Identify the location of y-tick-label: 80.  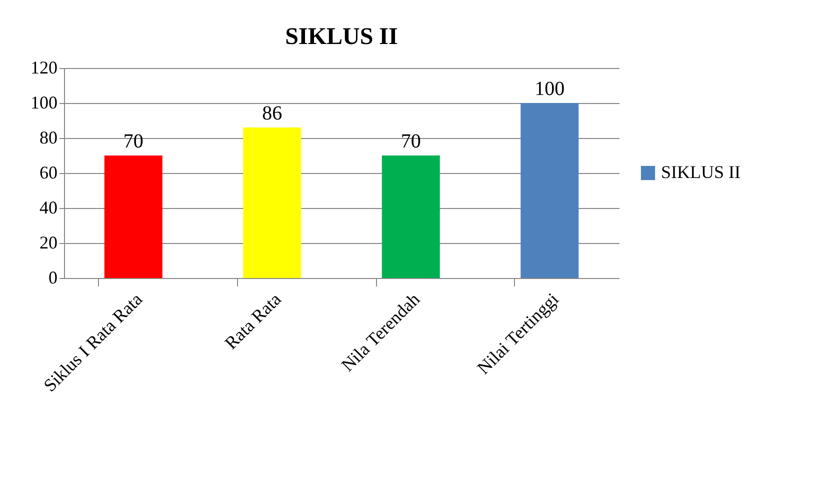
(49, 138).